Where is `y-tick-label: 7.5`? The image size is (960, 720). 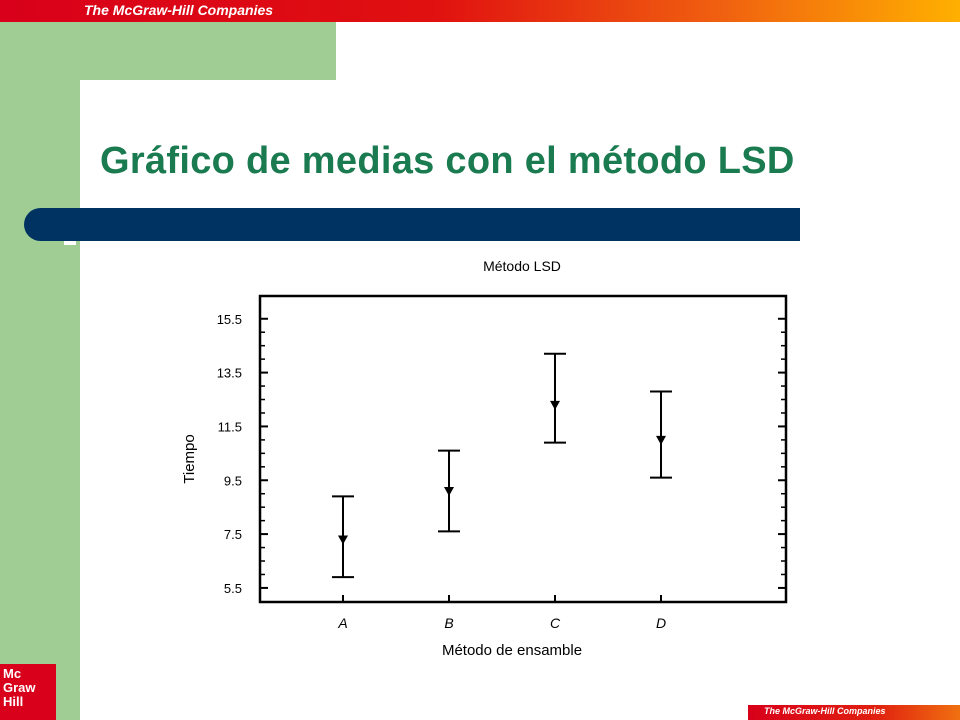
y-tick-label: 7.5 is located at coordinates (233, 534).